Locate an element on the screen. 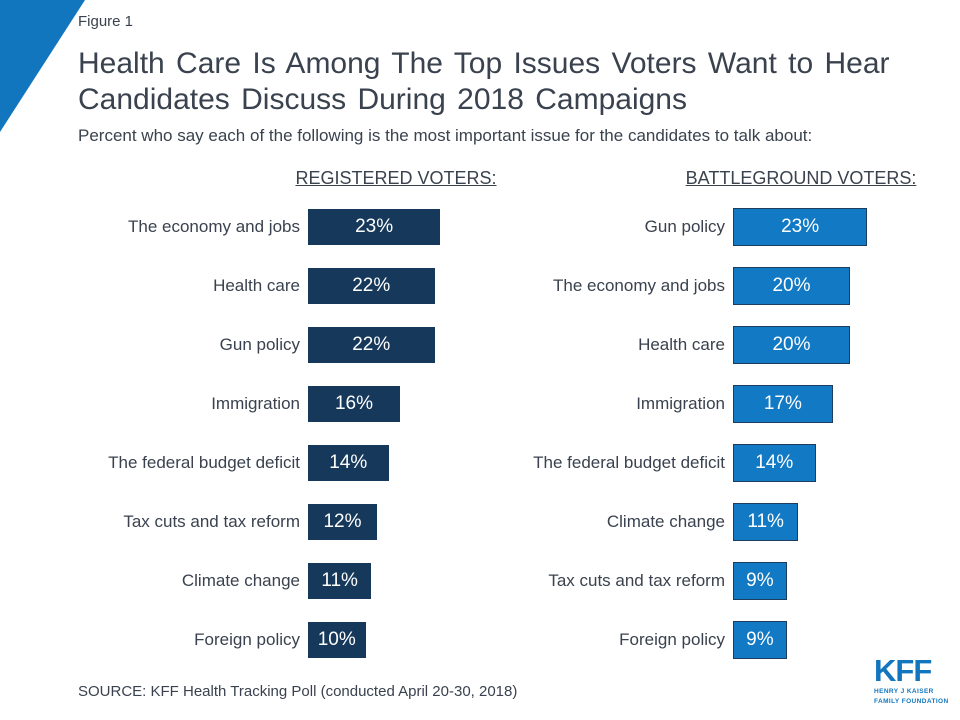 Image resolution: width=960 pixels, height=720 pixels. registered-voters-header: REGISTERED VOTERS: is located at coordinates (396, 178).